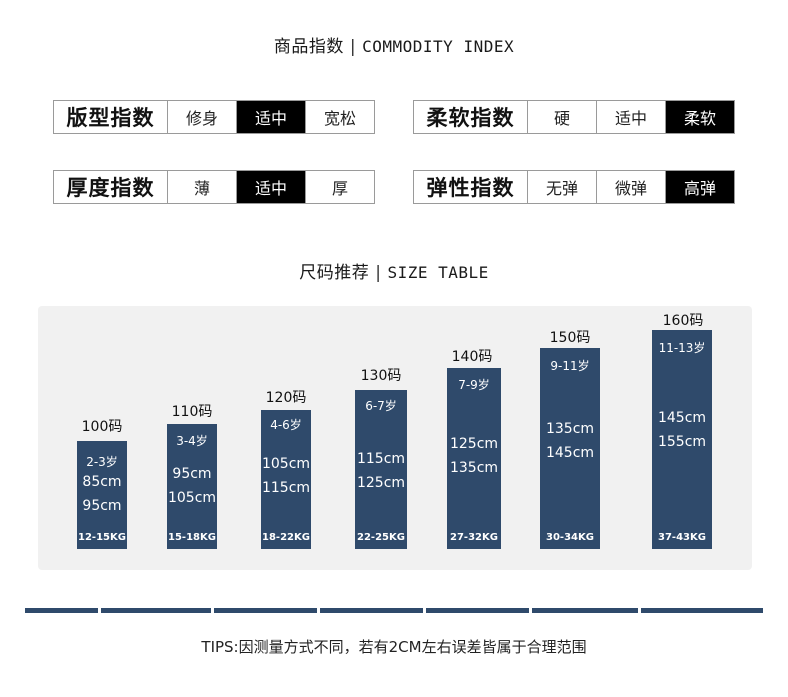  Describe the element at coordinates (570, 366) in the screenshot. I see `size-age: 9-11岁` at that location.